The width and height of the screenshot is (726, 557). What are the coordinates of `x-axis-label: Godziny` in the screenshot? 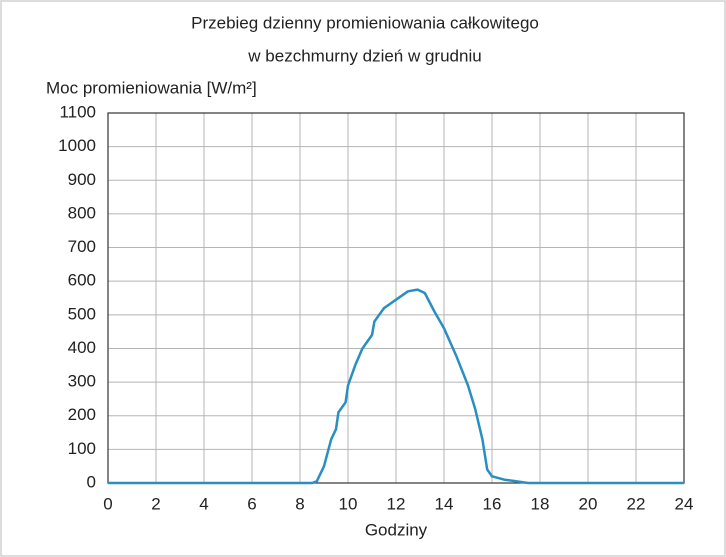 It's located at (396, 529).